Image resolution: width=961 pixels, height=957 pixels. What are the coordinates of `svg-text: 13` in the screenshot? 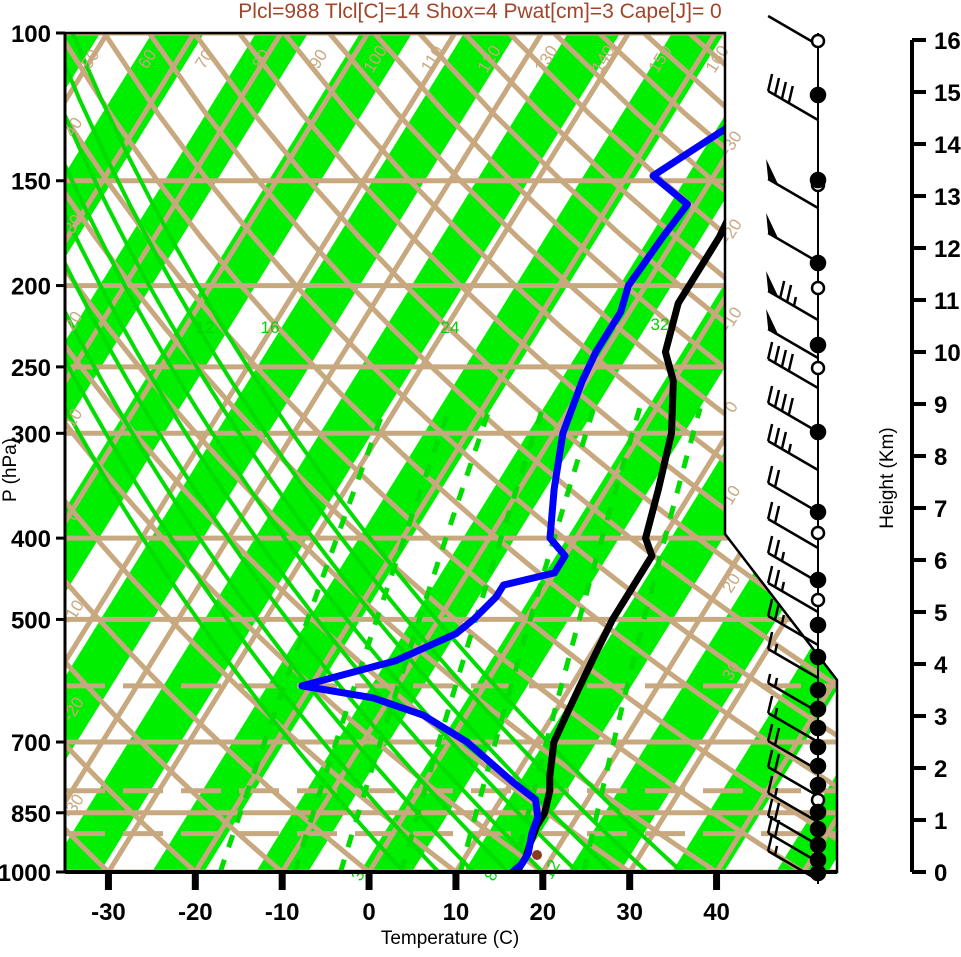 It's located at (947, 197).